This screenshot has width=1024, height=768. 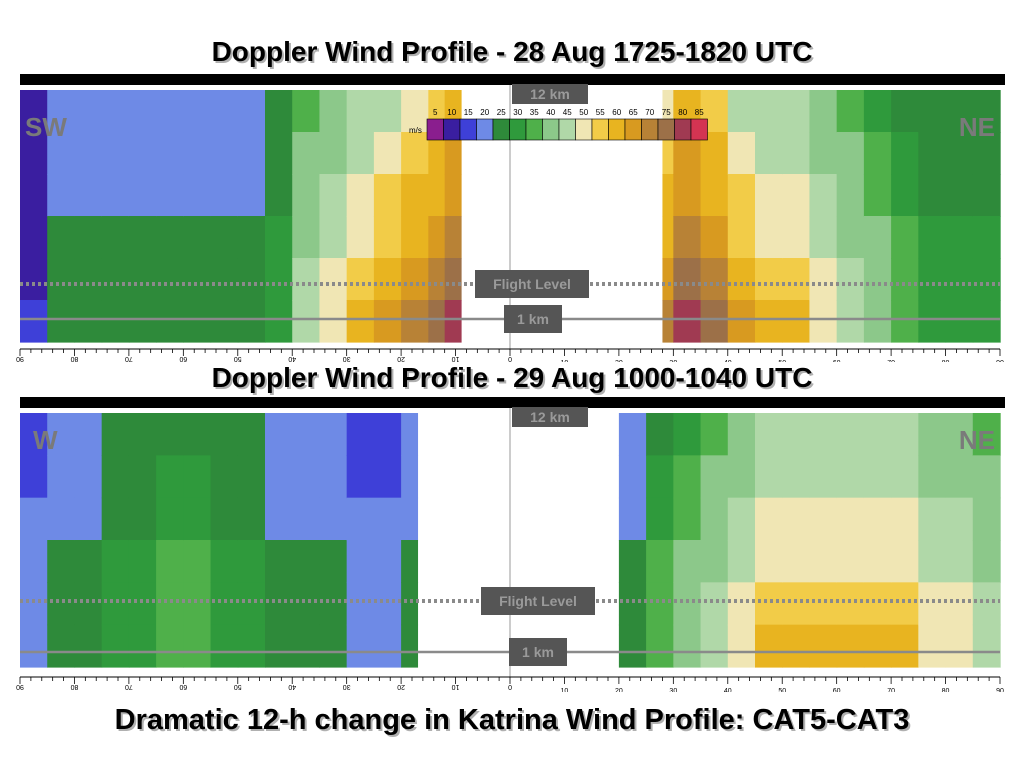 I want to click on left-direction-label: W, so click(x=45, y=440).